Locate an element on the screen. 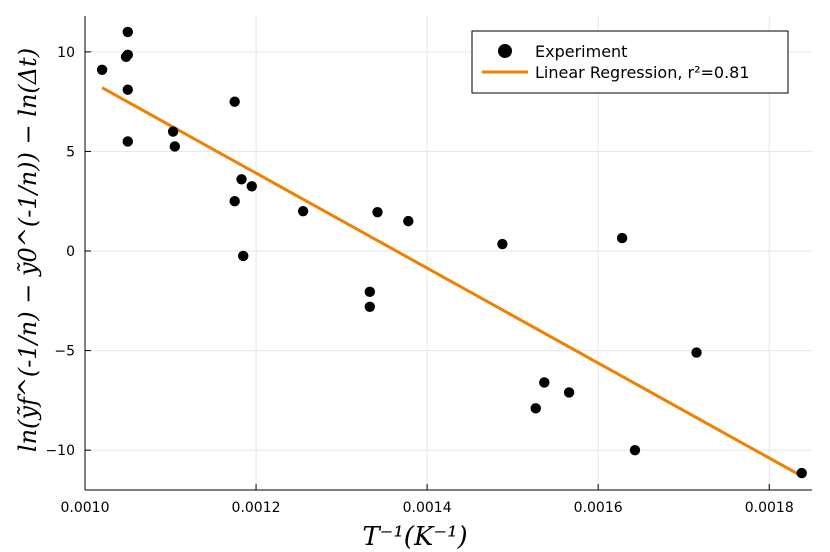 This screenshot has width=830, height=552. y-tick-label: −5 is located at coordinates (64, 352).